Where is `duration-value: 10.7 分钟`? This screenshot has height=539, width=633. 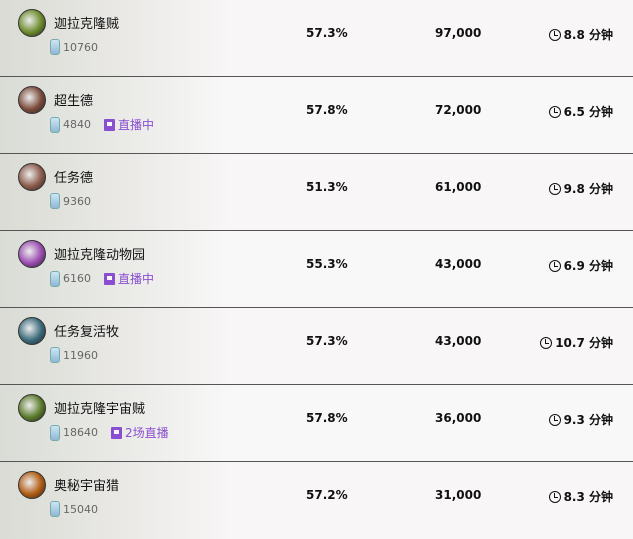 duration-value: 10.7 分钟 is located at coordinates (584, 343).